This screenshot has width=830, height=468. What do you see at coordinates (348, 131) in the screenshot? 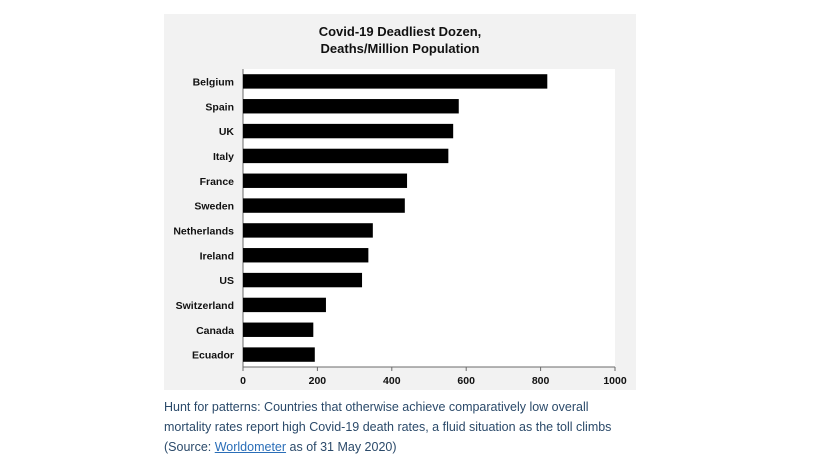
I see `bar-uk` at bounding box center [348, 131].